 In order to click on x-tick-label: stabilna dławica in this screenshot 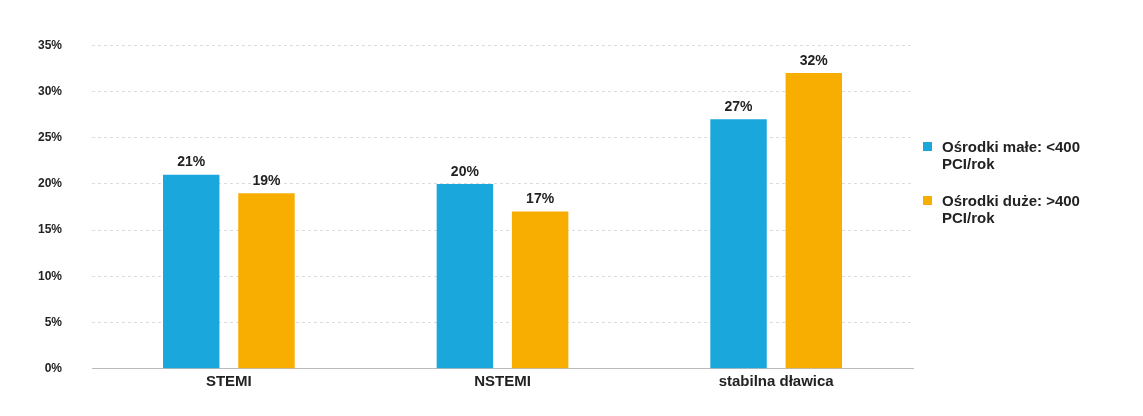, I will do `click(776, 380)`.